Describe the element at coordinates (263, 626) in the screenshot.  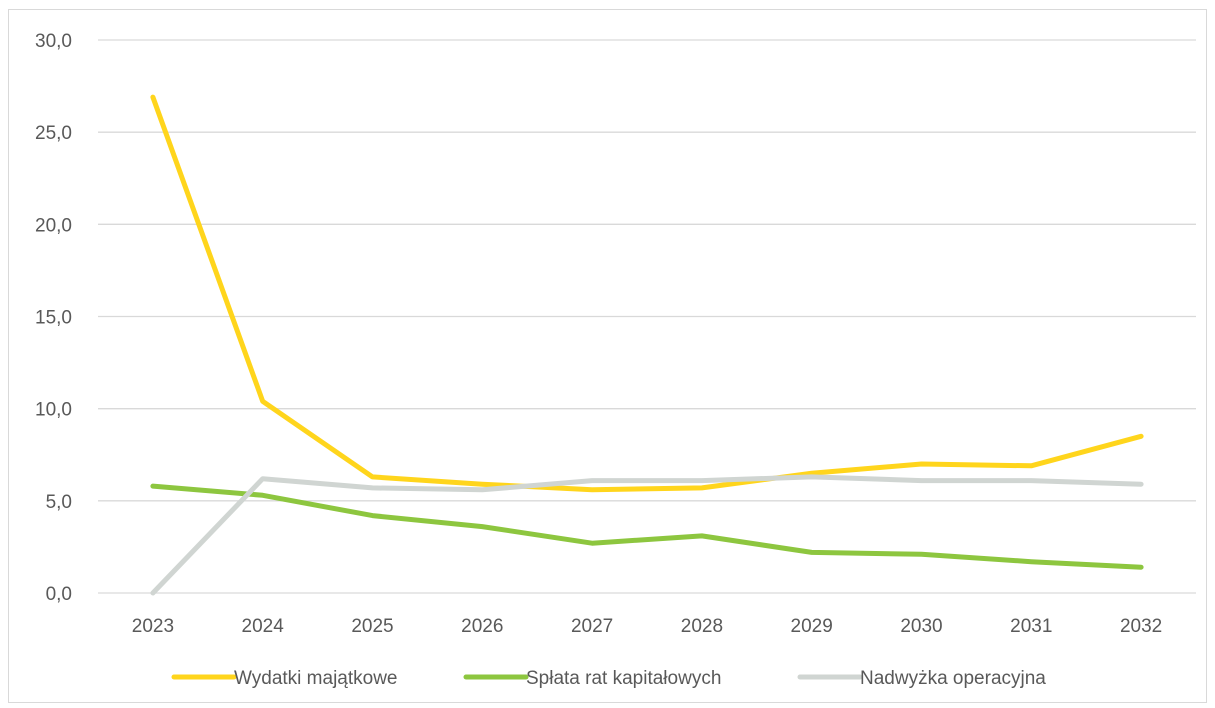
I see `x-tick-label: 2024` at that location.